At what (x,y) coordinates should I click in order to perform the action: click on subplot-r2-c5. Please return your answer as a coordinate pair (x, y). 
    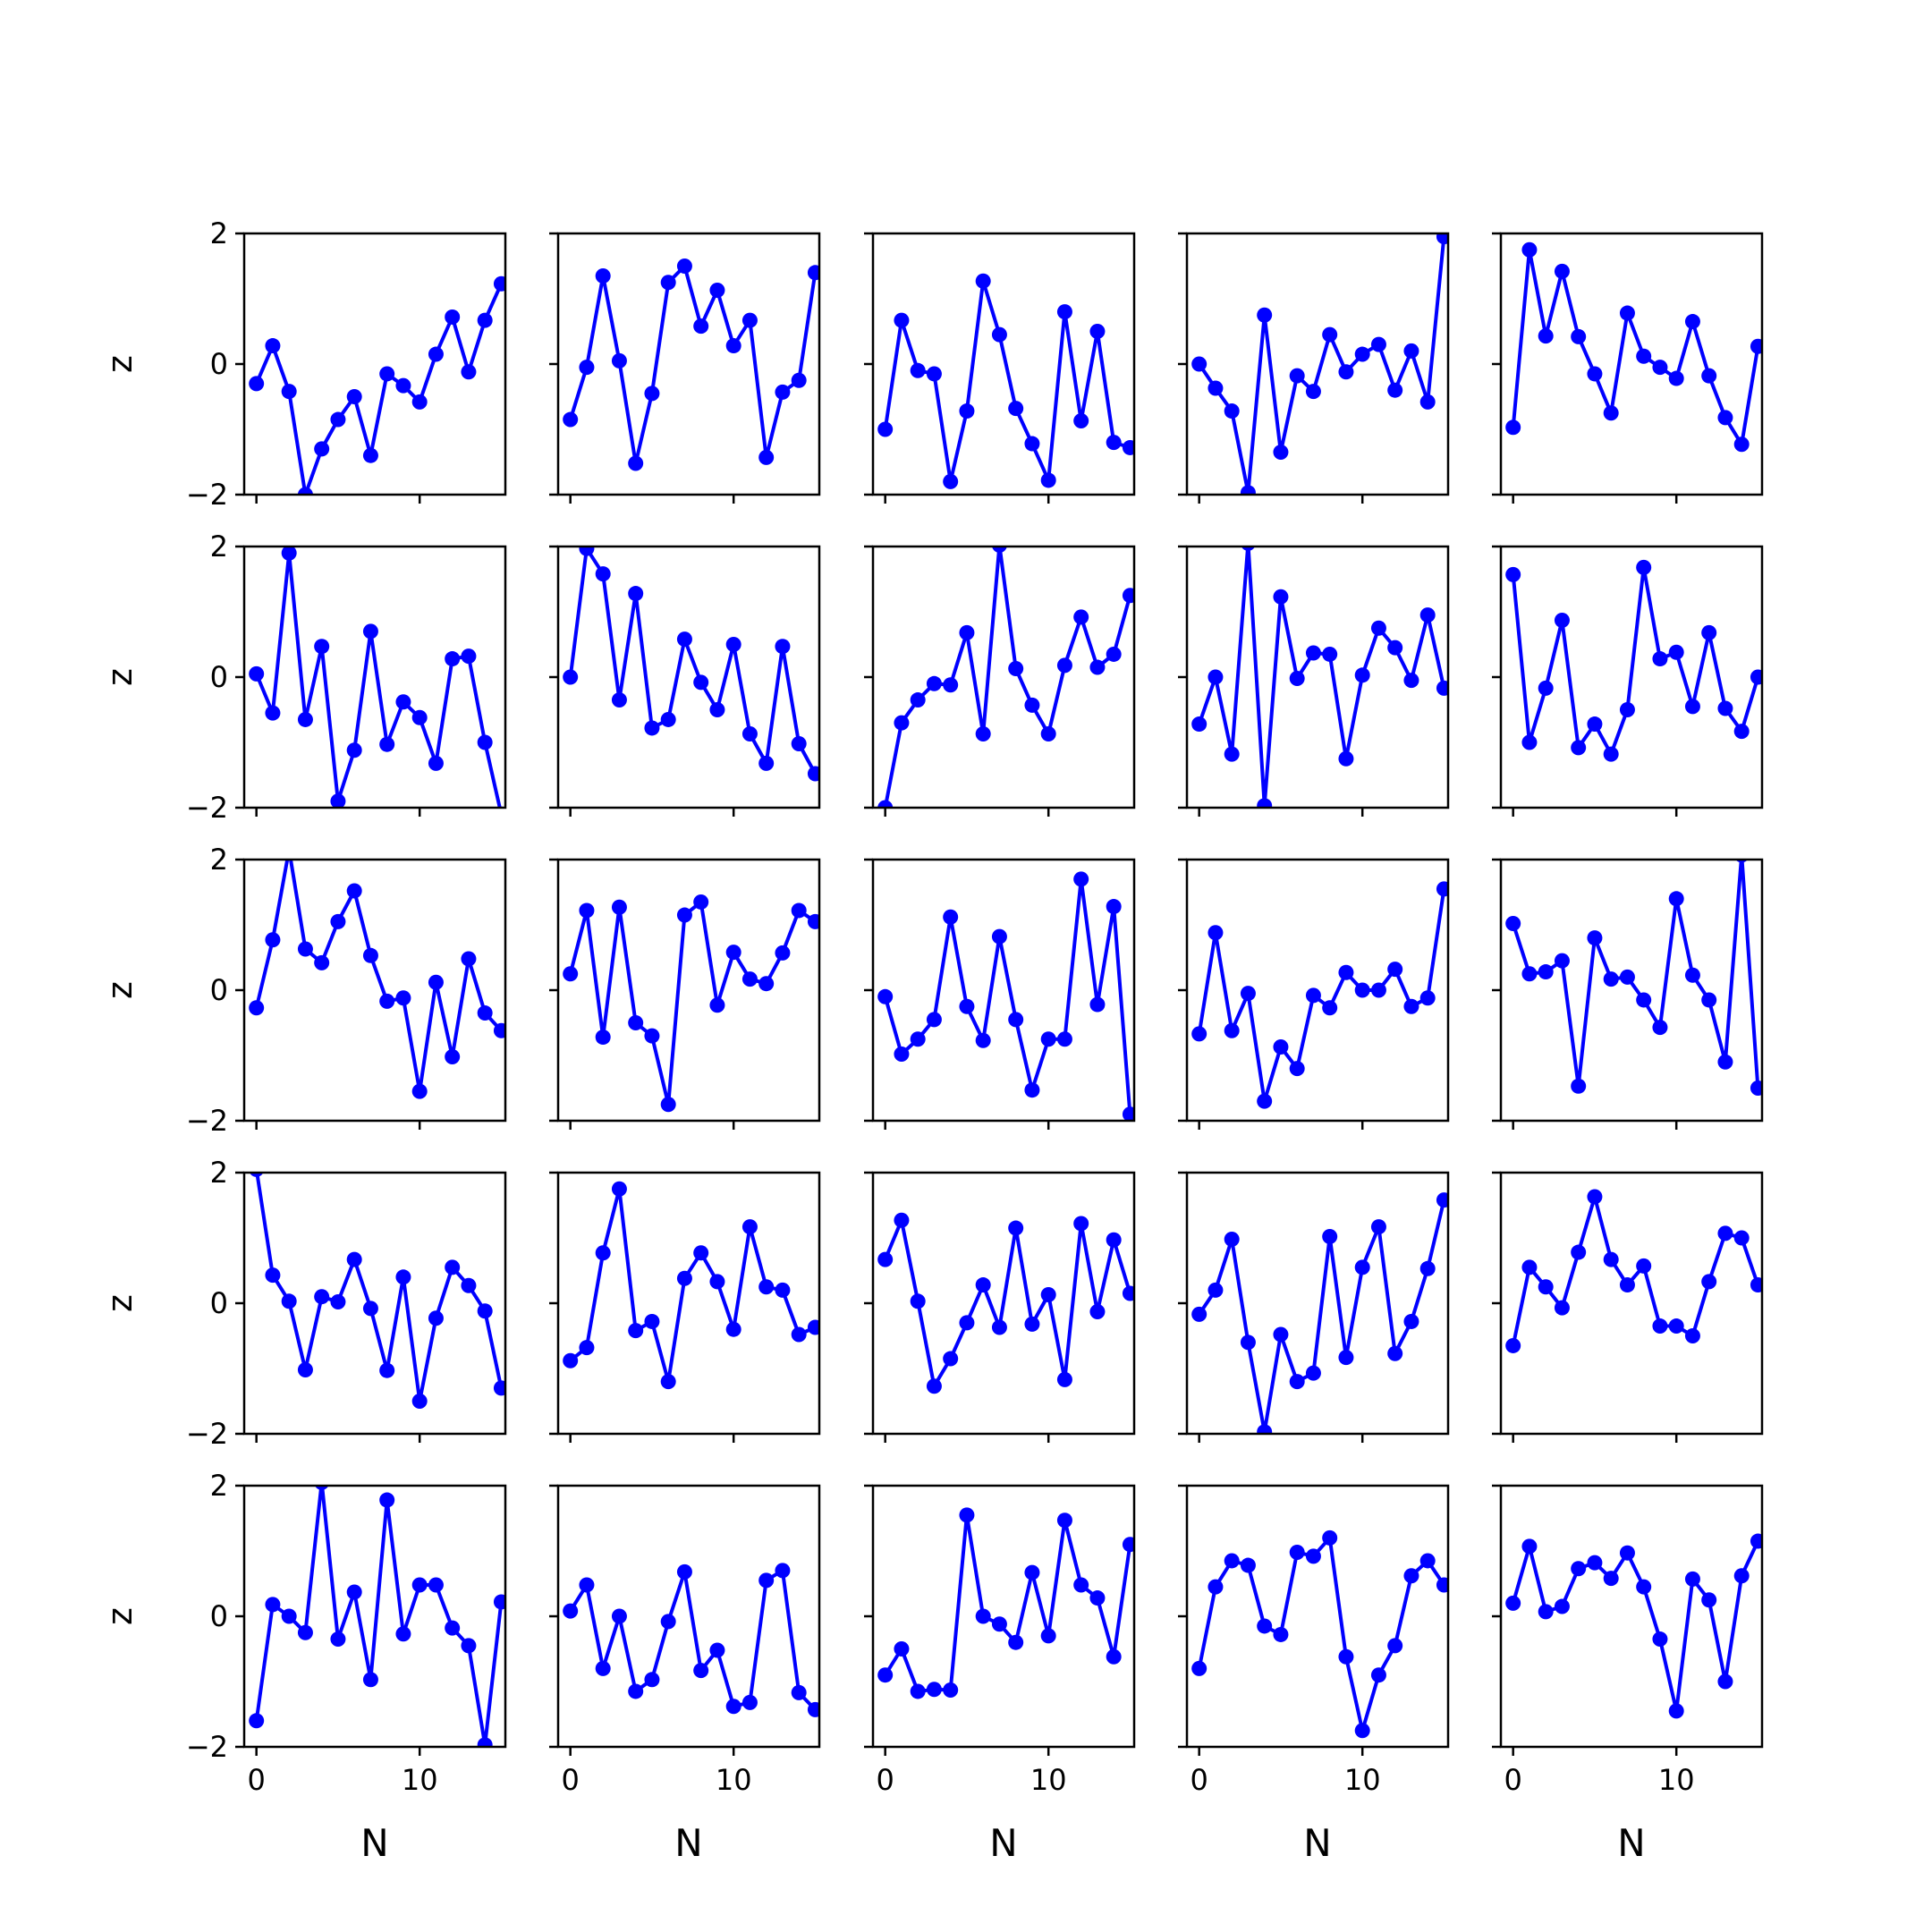
    Looking at the image, I should click on (1628, 681).